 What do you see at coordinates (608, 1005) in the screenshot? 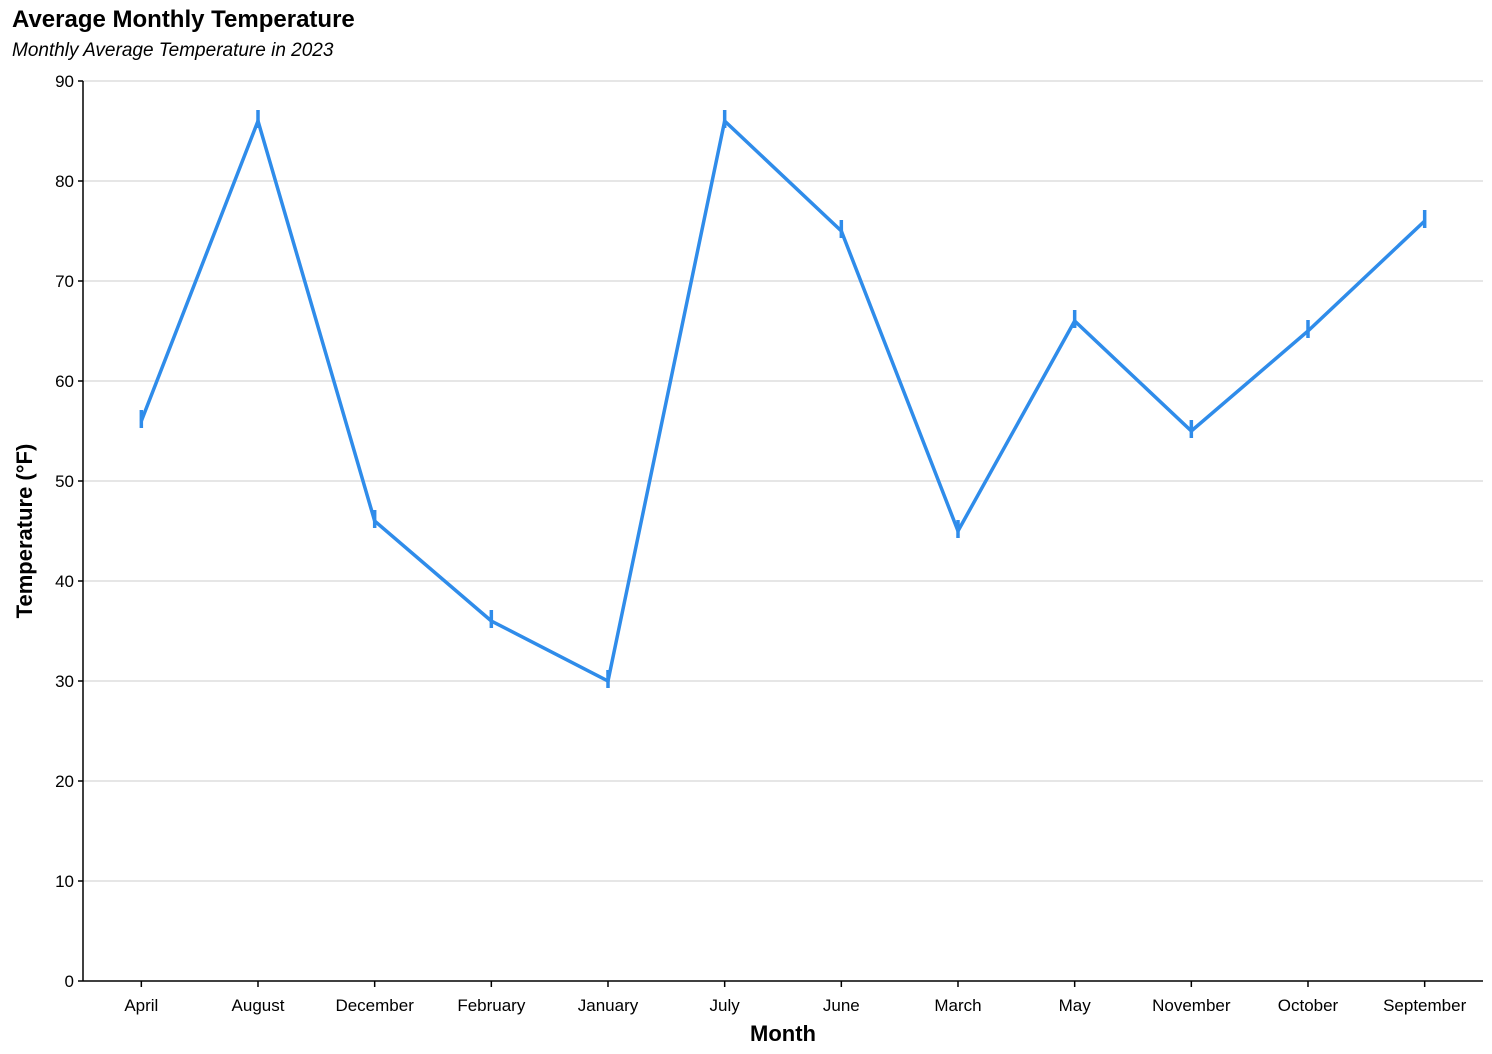
I see `x-tick-label: January` at bounding box center [608, 1005].